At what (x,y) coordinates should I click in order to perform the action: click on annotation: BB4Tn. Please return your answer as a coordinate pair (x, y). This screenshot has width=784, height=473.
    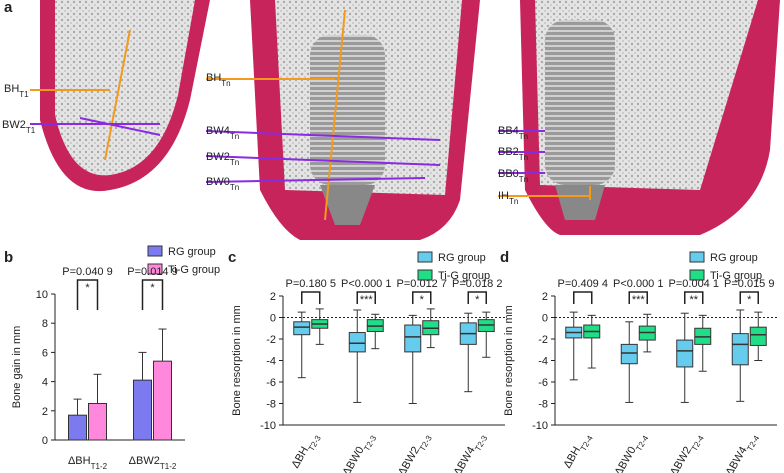
    Looking at the image, I should click on (513, 133).